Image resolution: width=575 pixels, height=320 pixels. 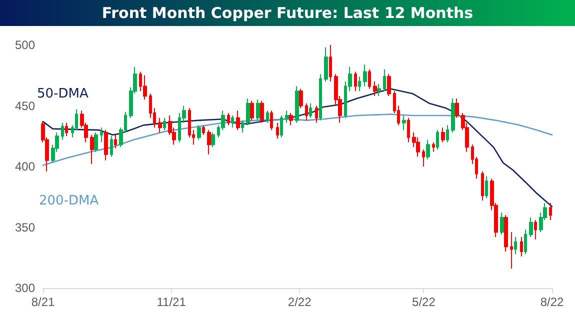 What do you see at coordinates (25, 227) in the screenshot?
I see `y-tick-label: 350` at bounding box center [25, 227].